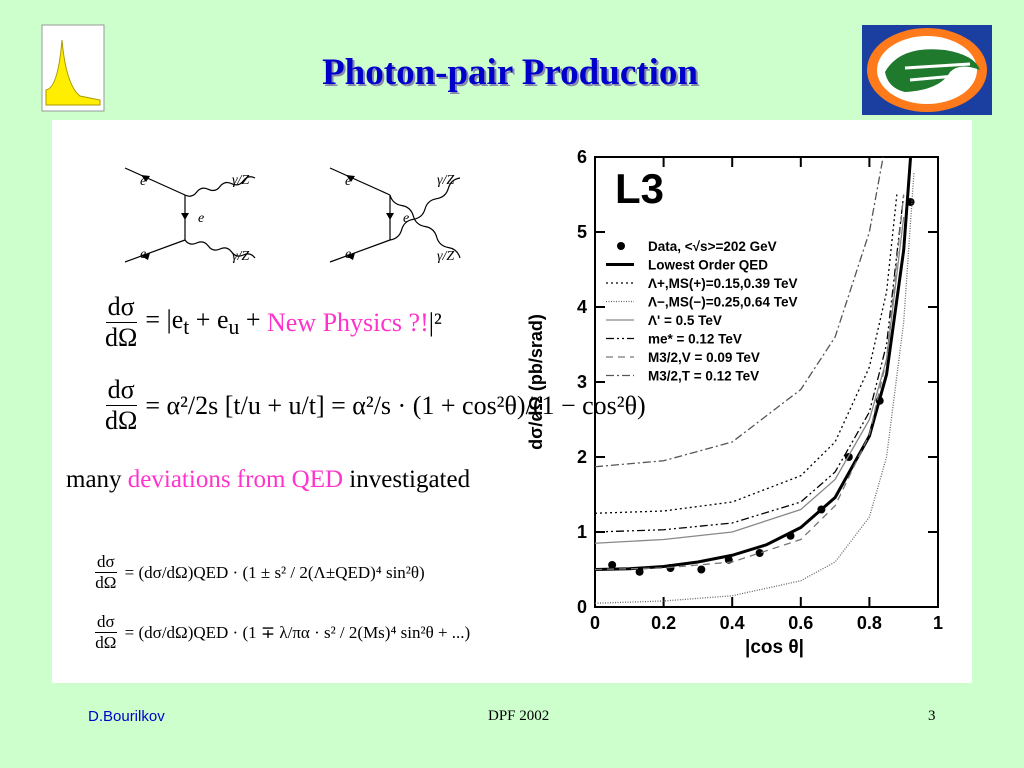 Image resolution: width=1024 pixels, height=768 pixels. What do you see at coordinates (932, 716) in the screenshot?
I see `page-number: 3` at bounding box center [932, 716].